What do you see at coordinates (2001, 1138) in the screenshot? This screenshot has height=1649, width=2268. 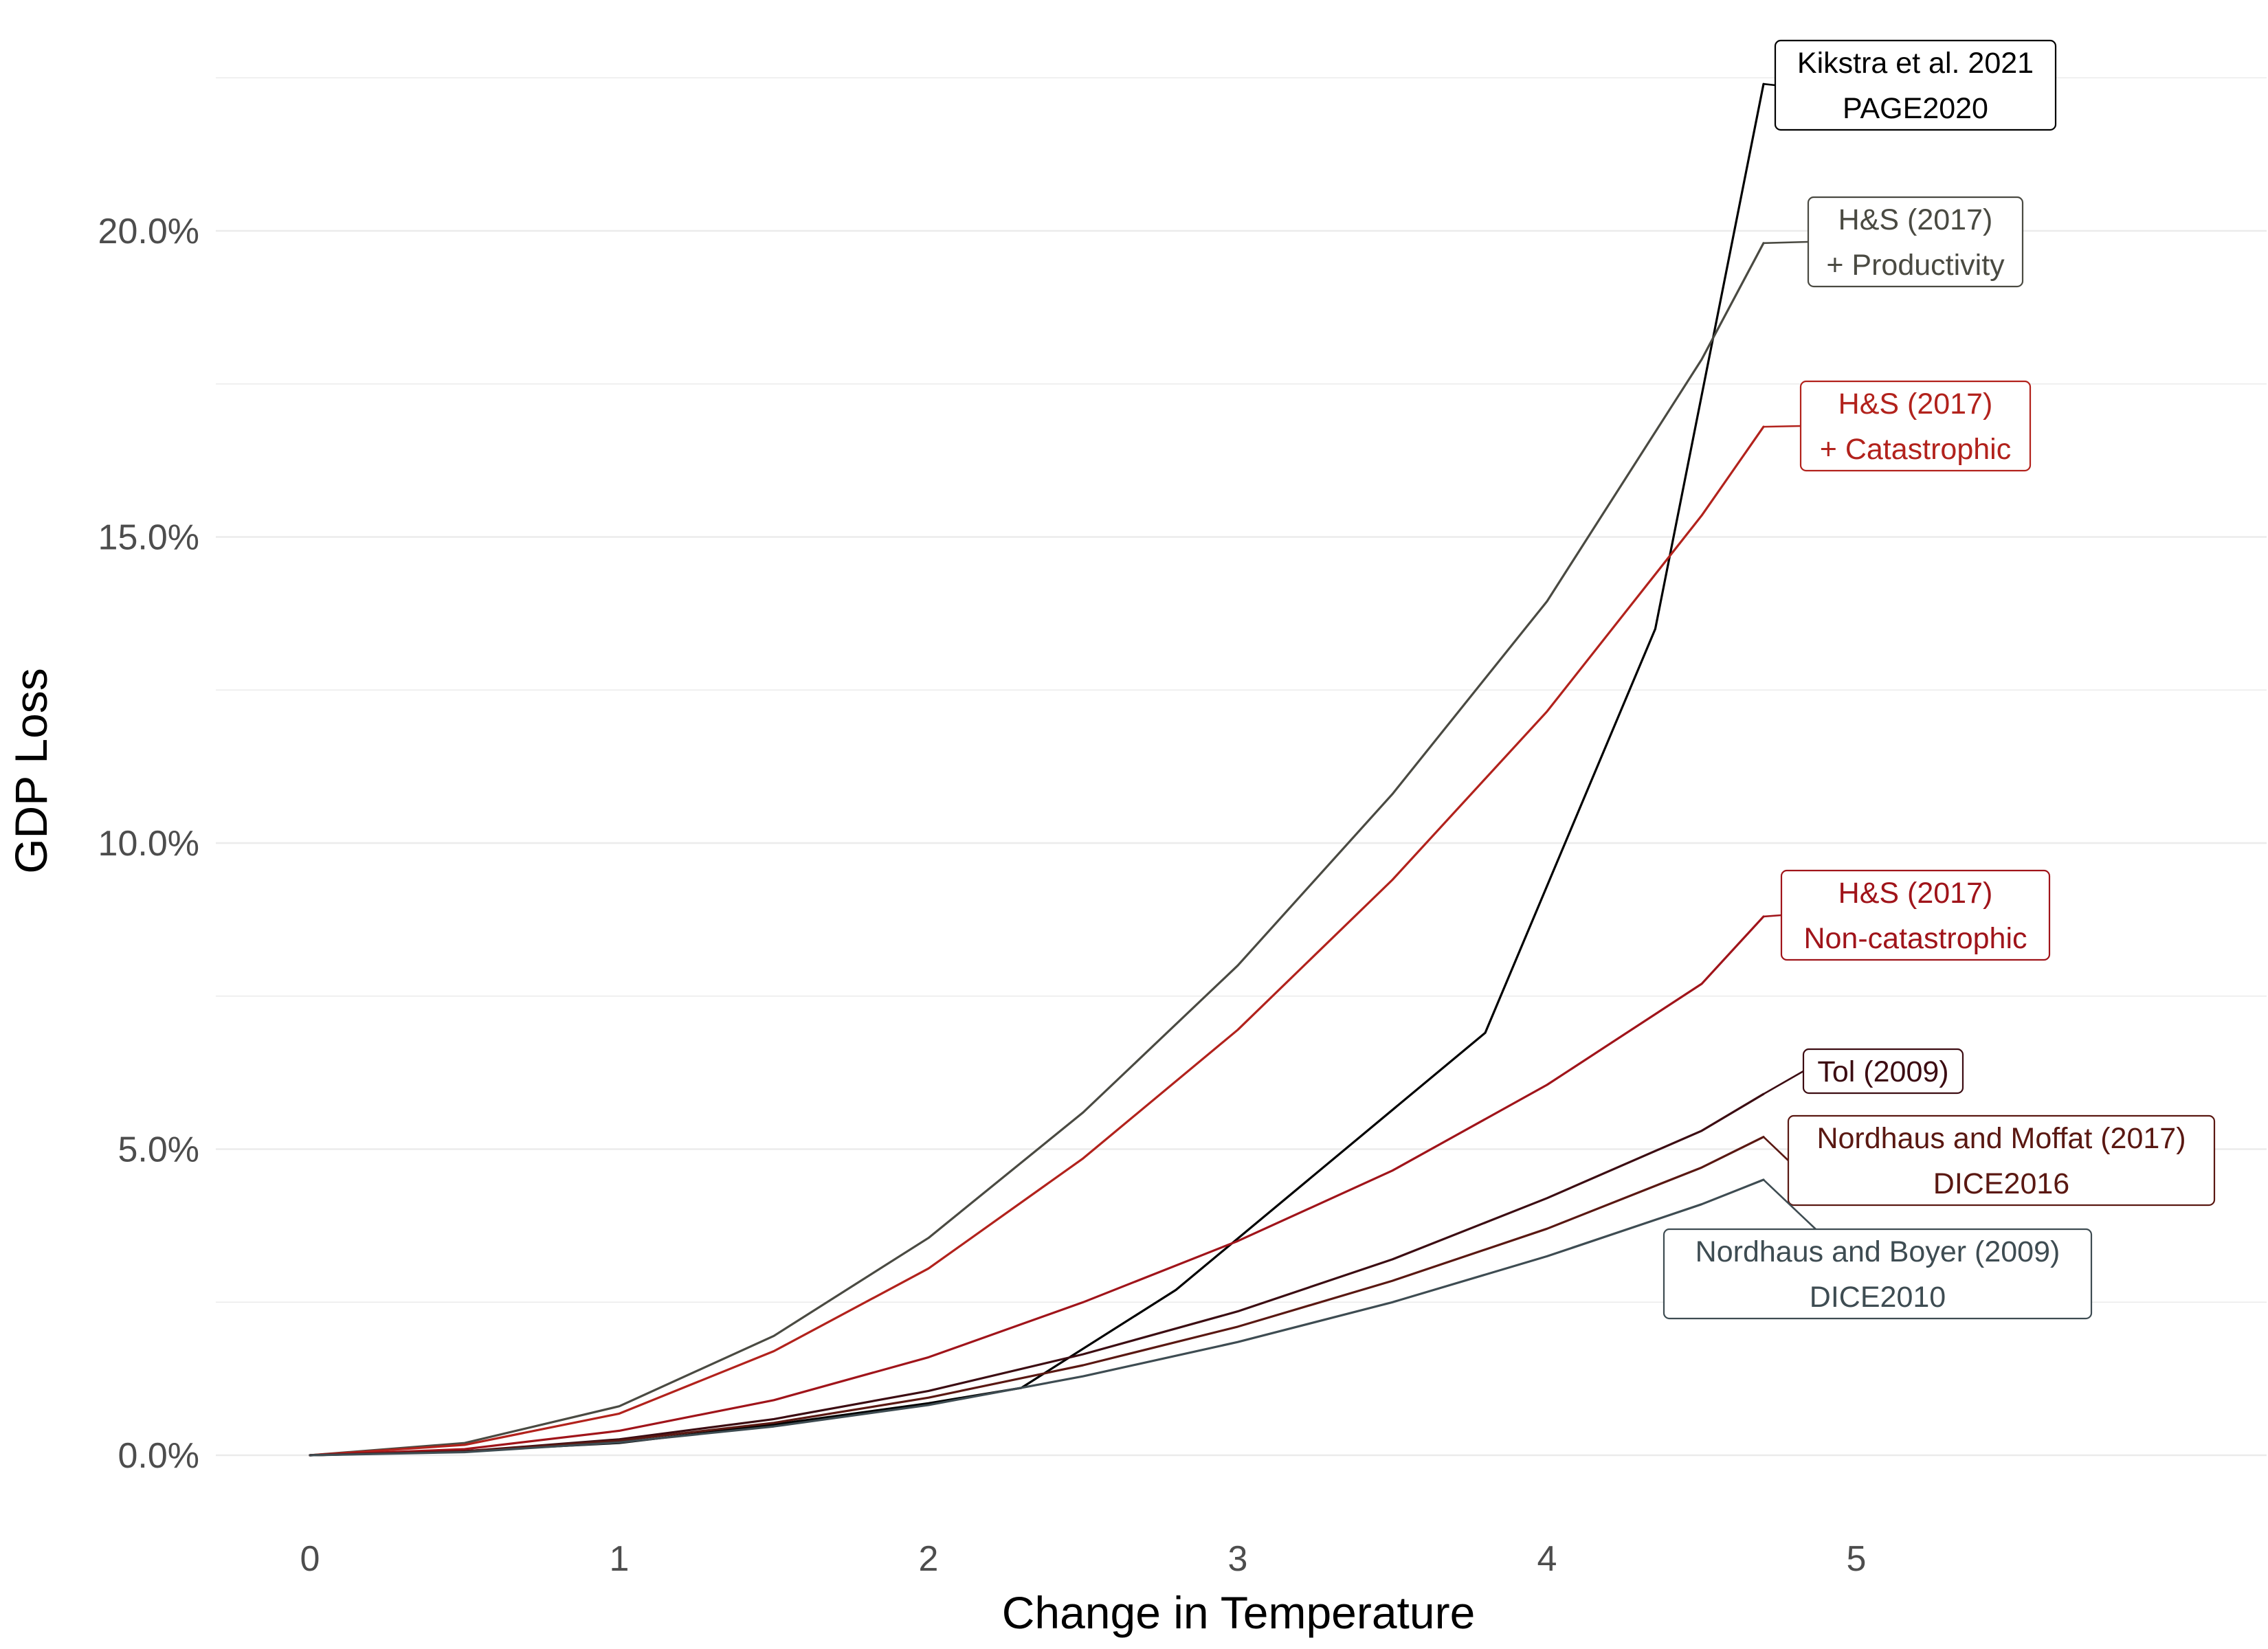 I see `series-label-line: Nordhaus and Moffat (2017)` at bounding box center [2001, 1138].